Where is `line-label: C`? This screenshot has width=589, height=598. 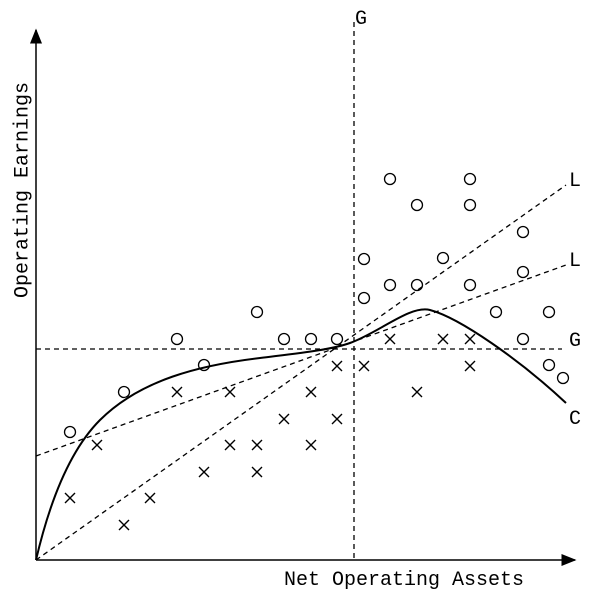
line-label: C is located at coordinates (575, 419).